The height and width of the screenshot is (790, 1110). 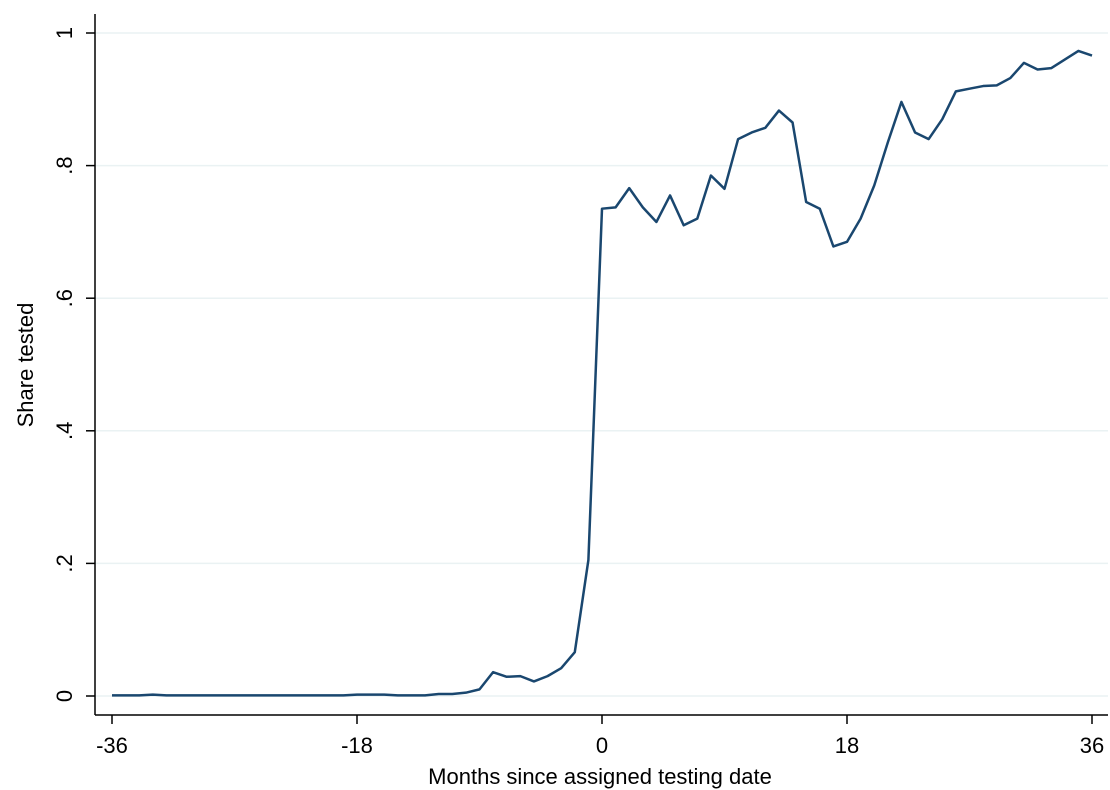 I want to click on y-tick-label: .8, so click(x=64, y=165).